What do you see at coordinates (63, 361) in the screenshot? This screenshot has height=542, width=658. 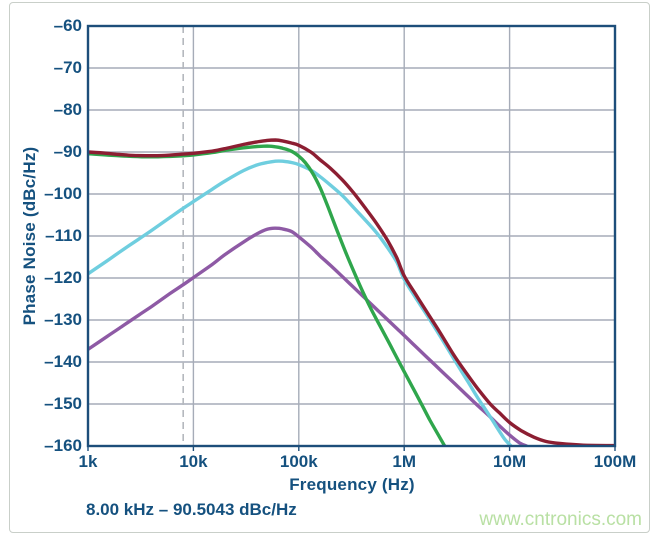 I see `y-tick-label: –140` at bounding box center [63, 361].